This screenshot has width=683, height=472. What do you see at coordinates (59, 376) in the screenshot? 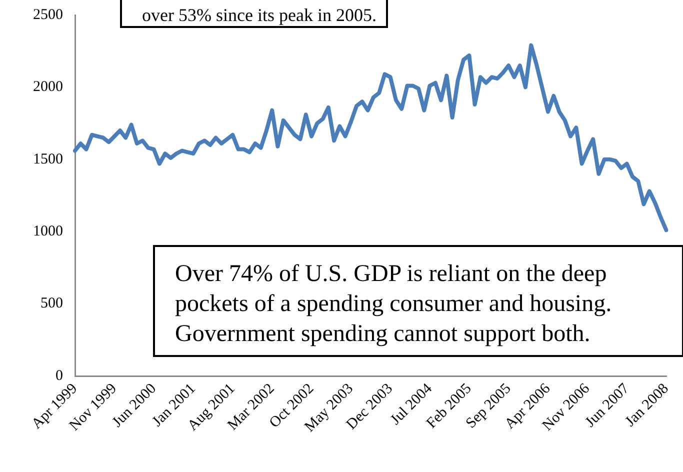
I see `y-tick-label: 0` at bounding box center [59, 376].